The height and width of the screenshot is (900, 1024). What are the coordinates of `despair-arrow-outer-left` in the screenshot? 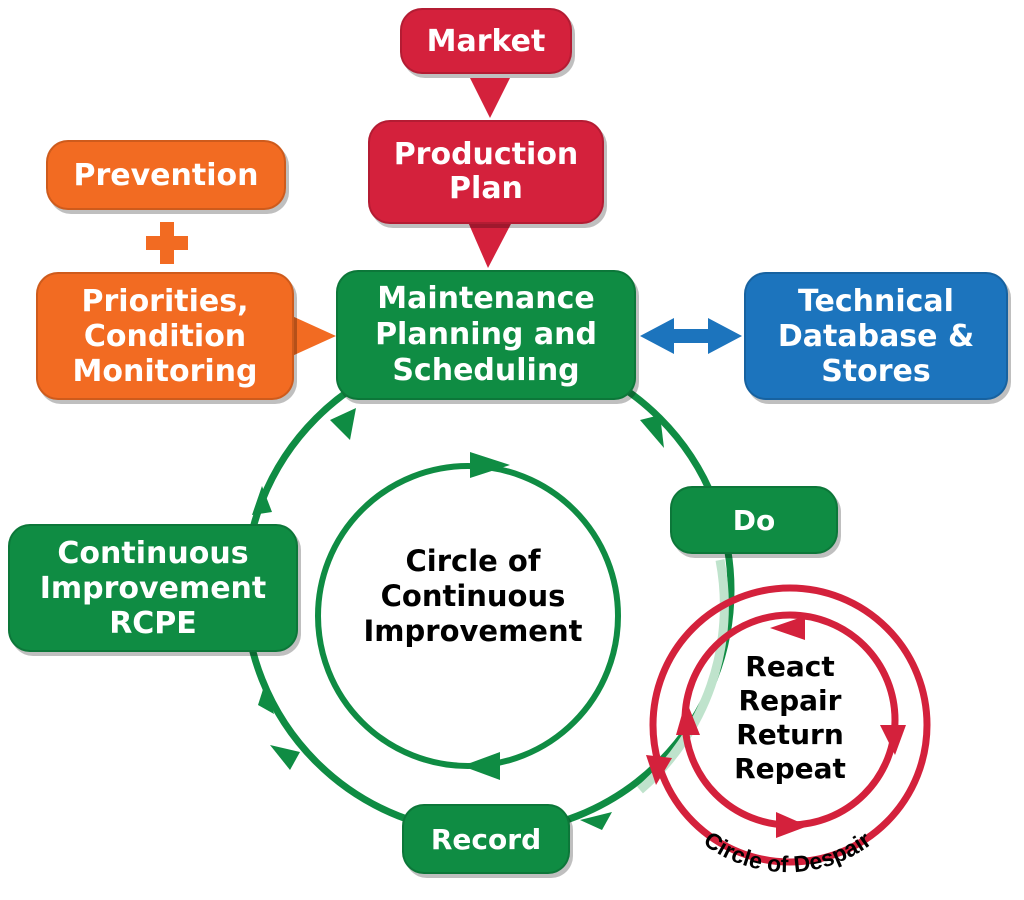 It's located at (659, 770).